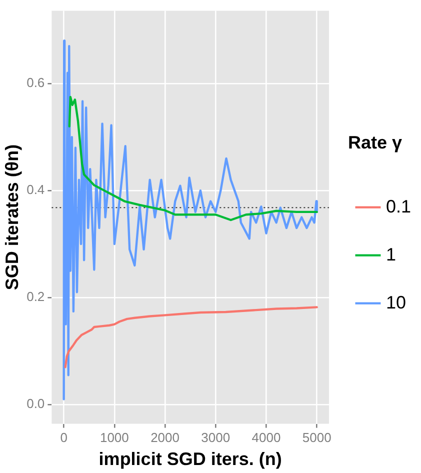 The width and height of the screenshot is (421, 473). Describe the element at coordinates (266, 438) in the screenshot. I see `x-tick-label: 4000` at that location.